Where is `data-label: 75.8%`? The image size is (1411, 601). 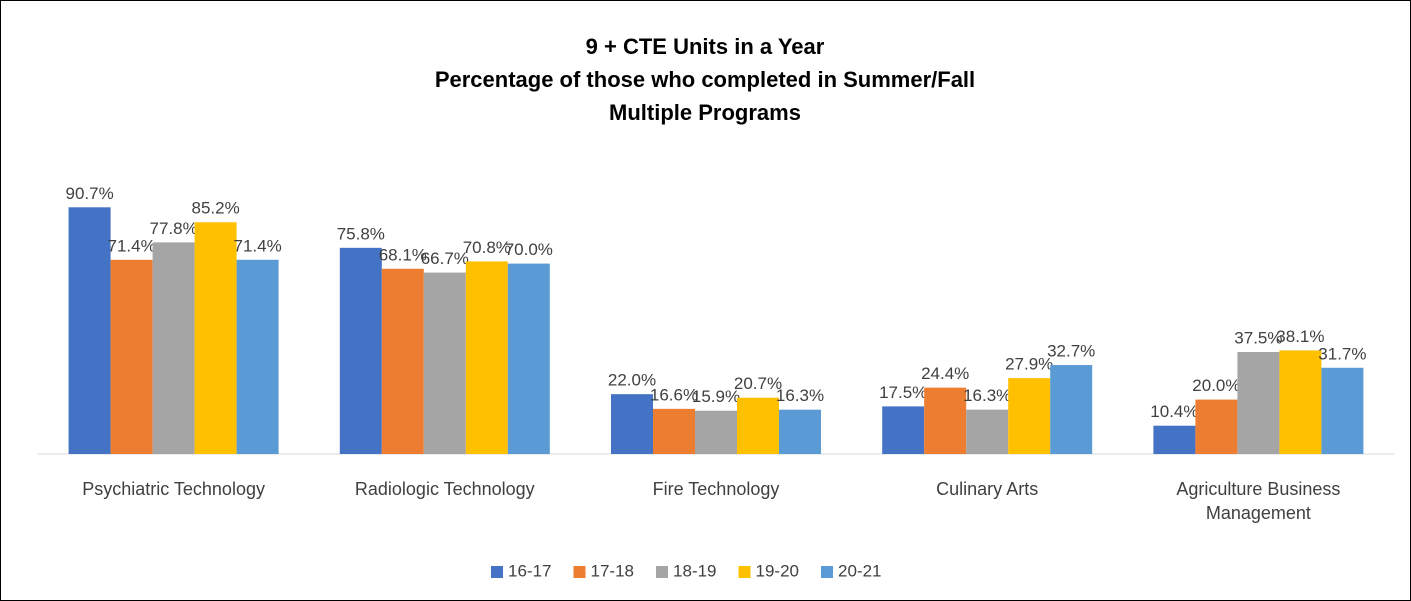
data-label: 75.8% is located at coordinates (361, 233).